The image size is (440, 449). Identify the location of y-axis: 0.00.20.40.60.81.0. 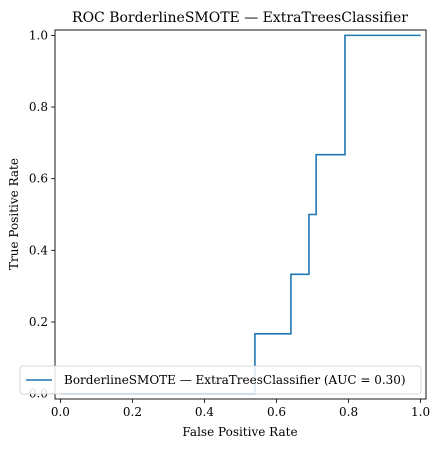
(42, 214).